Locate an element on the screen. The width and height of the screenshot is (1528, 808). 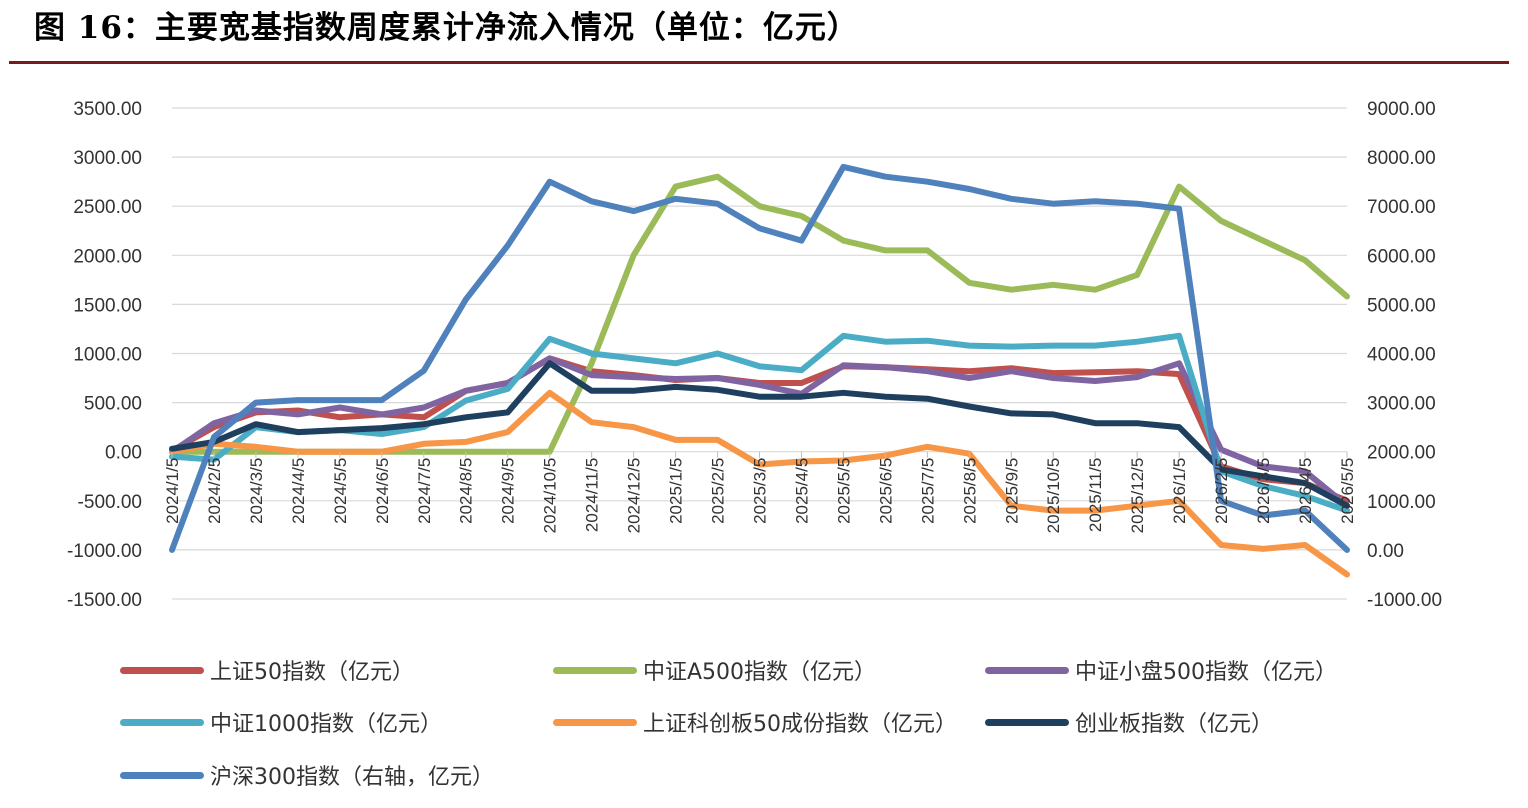
left-tick-label: 500.00 is located at coordinates (113, 404).